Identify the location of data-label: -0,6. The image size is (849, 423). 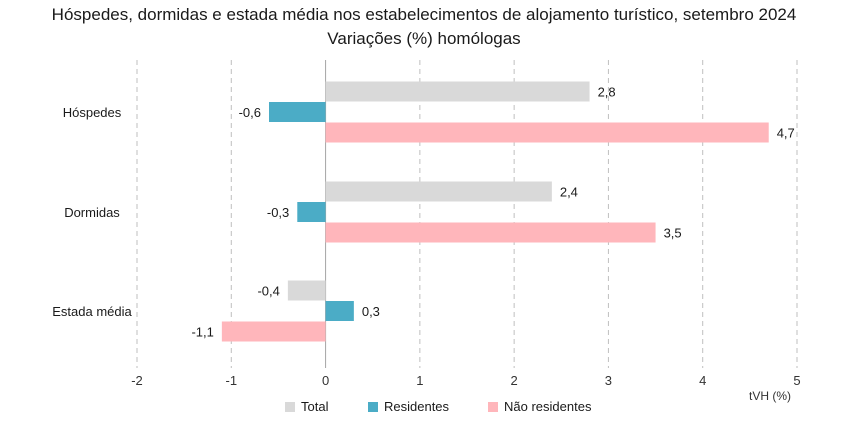
(250, 112).